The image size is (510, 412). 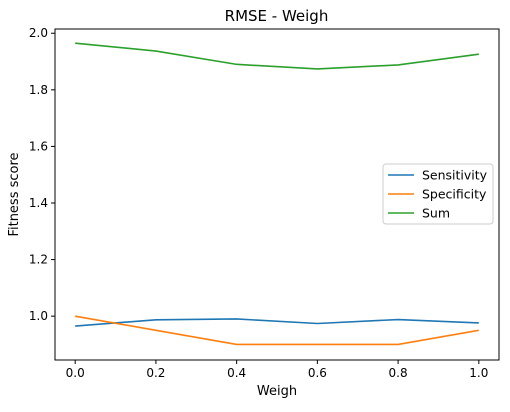 What do you see at coordinates (38, 203) in the screenshot?
I see `y-tick-label: 1.4` at bounding box center [38, 203].